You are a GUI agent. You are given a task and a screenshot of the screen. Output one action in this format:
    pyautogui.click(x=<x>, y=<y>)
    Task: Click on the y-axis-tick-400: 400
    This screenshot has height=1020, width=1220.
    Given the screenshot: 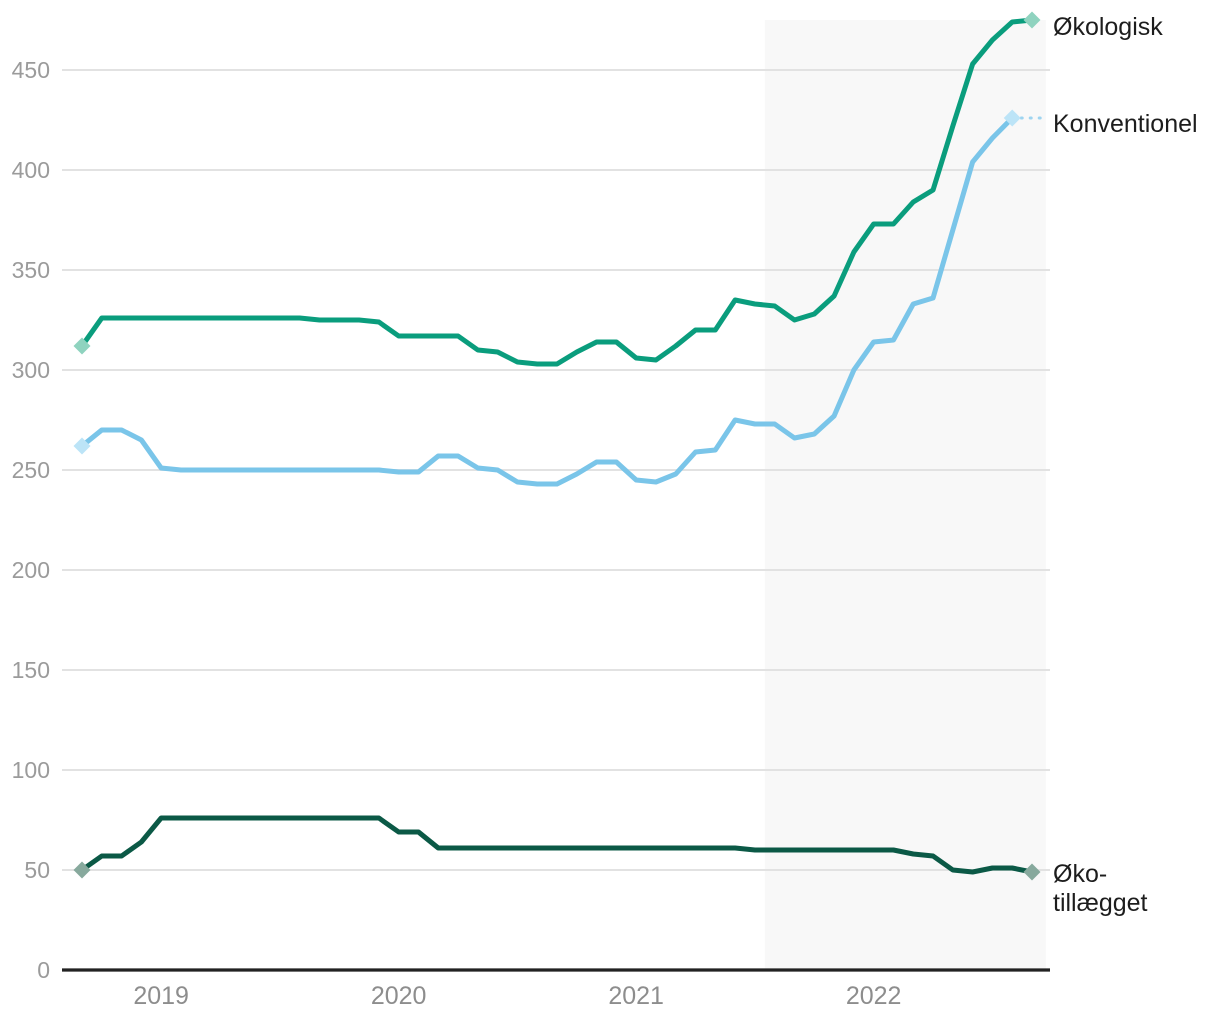 What is the action you would take?
    pyautogui.click(x=30, y=170)
    